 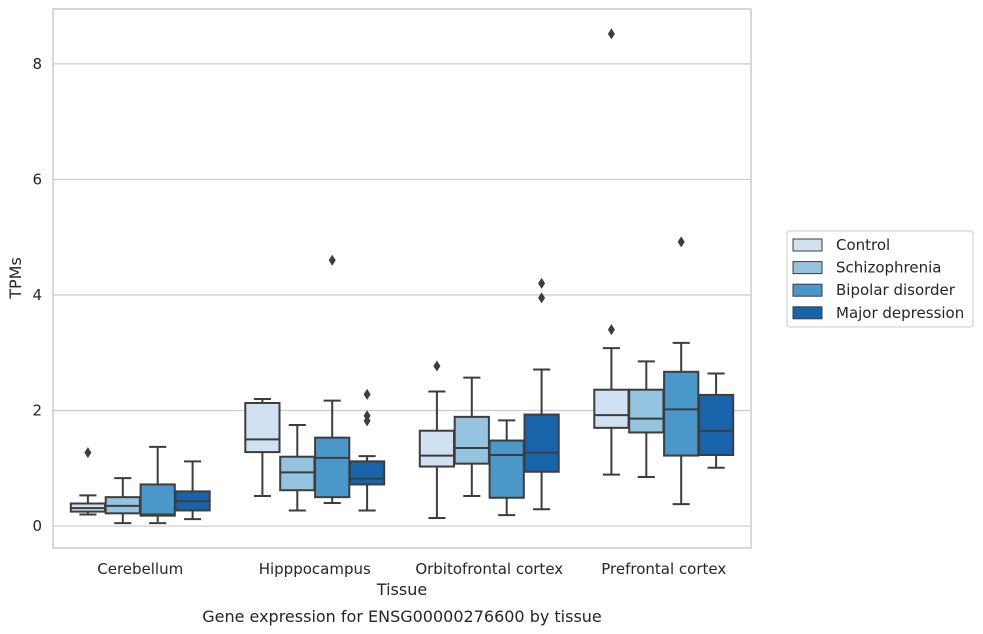 I want to click on legend-label: Control, so click(x=863, y=245).